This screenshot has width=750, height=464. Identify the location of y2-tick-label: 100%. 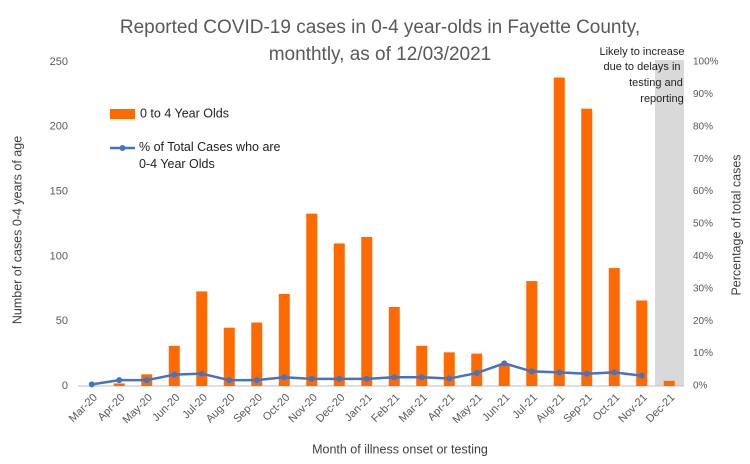
(706, 62).